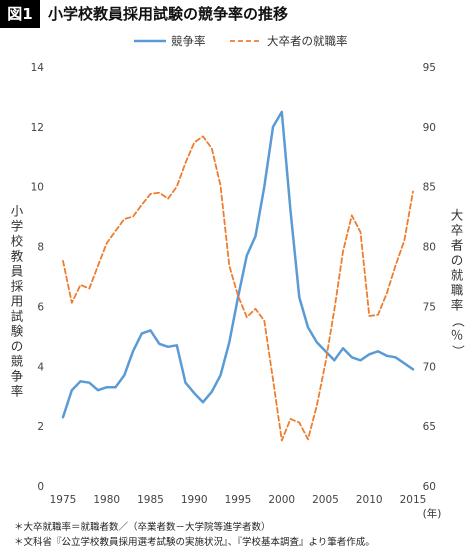 The height and width of the screenshot is (554, 475). What do you see at coordinates (369, 500) in the screenshot?
I see `x-tick-label: 2010` at bounding box center [369, 500].